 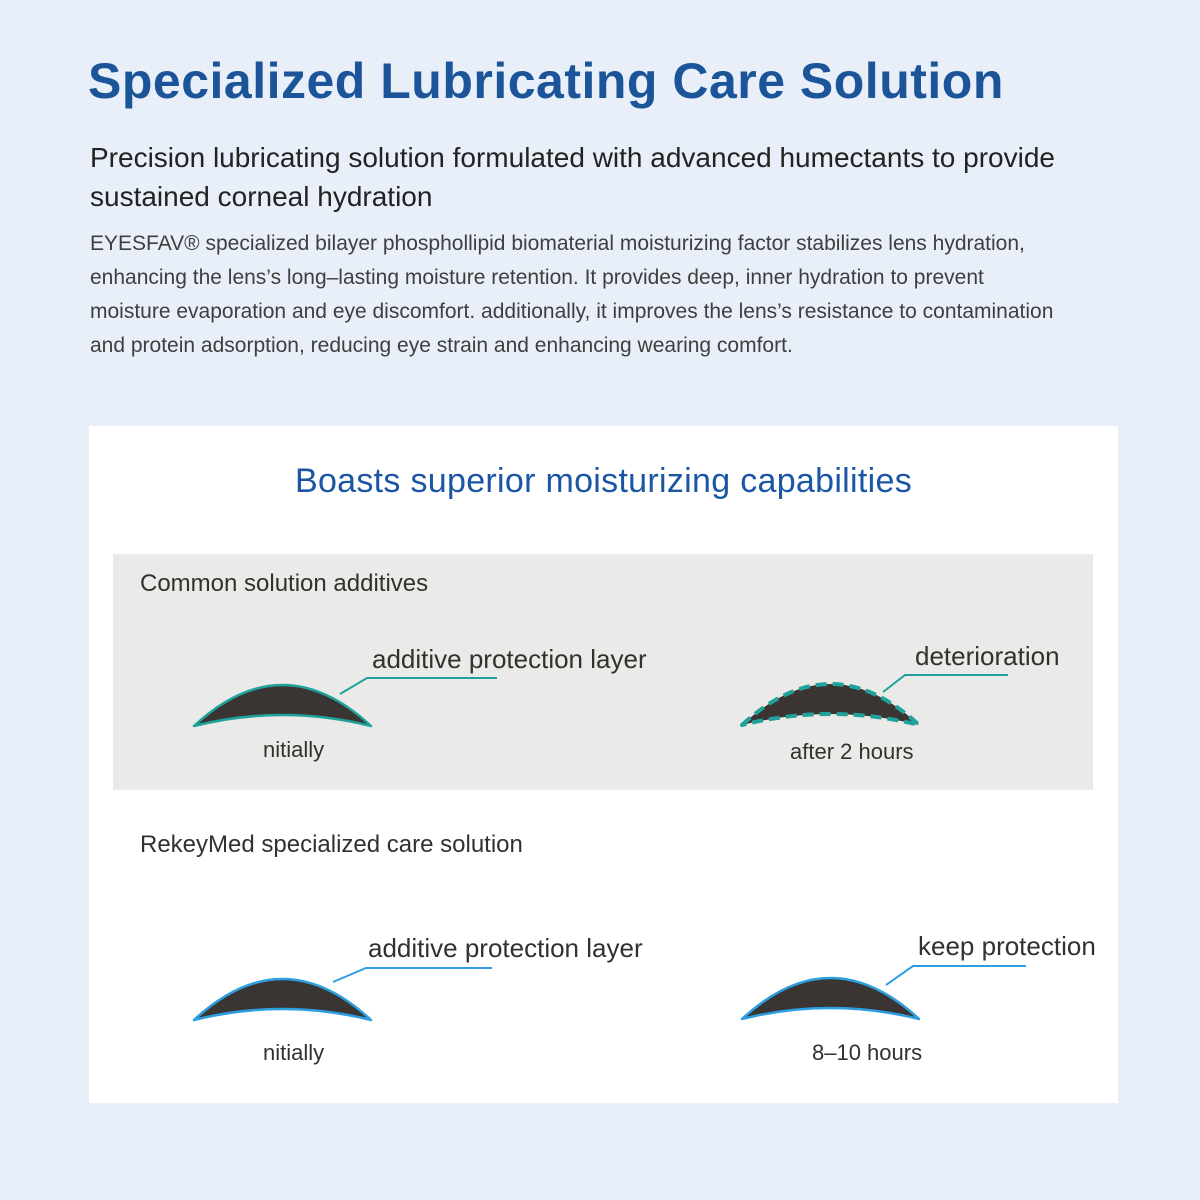 What do you see at coordinates (867, 1052) in the screenshot?
I see `caption-specialized-after: 8–10 hours` at bounding box center [867, 1052].